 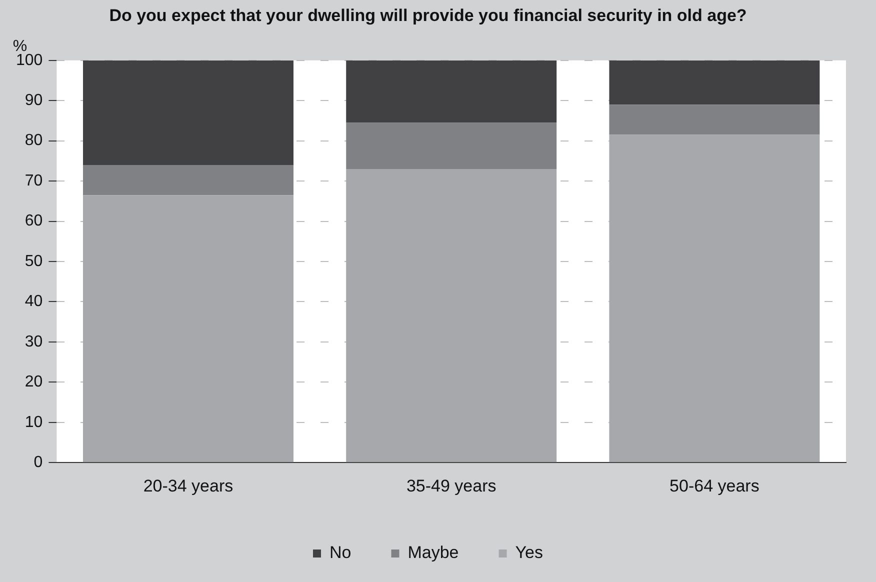 I want to click on x-tick-label: 35-49 years, so click(x=451, y=486).